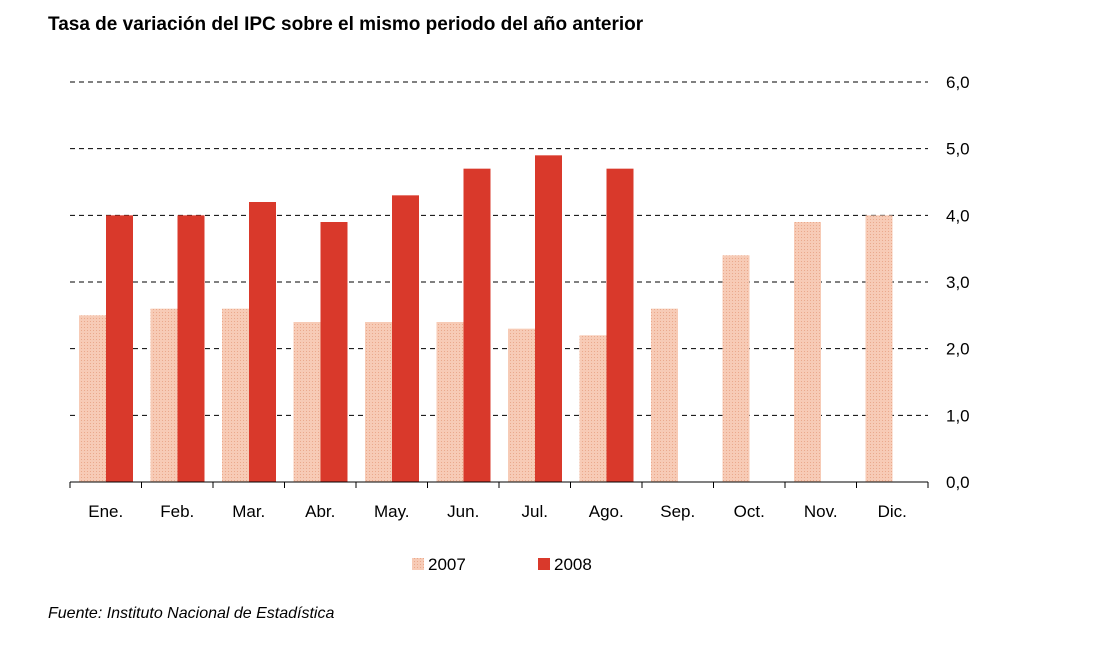  I want to click on x-tick-label: Ene., so click(105, 511).